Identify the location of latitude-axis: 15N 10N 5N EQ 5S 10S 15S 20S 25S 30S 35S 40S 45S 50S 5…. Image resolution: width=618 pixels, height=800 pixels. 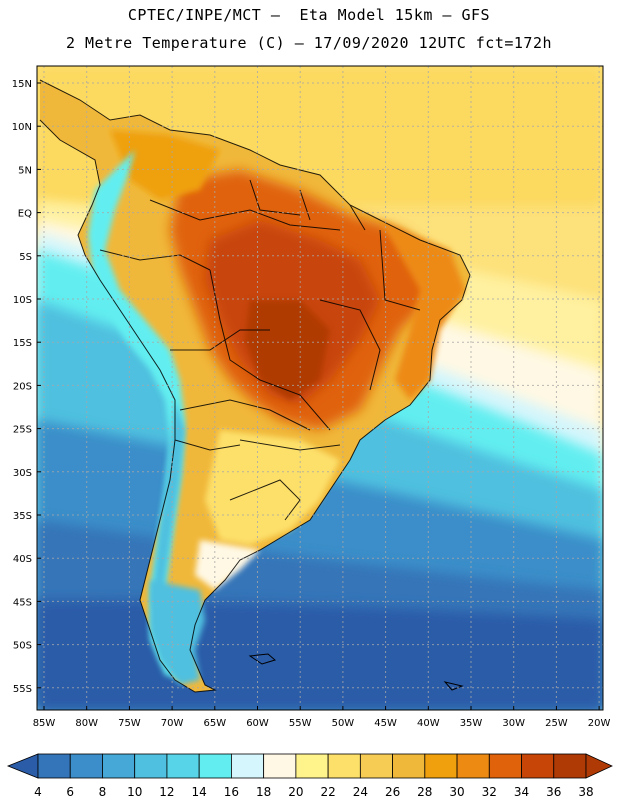
(26, 387).